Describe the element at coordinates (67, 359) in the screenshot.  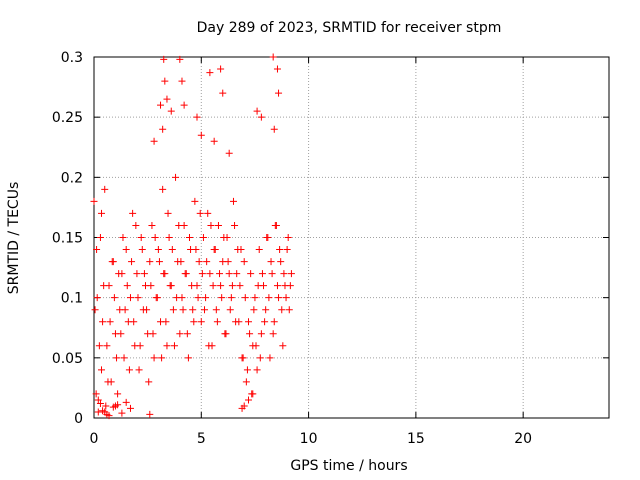
I see `y-tick-label: 0.05` at that location.